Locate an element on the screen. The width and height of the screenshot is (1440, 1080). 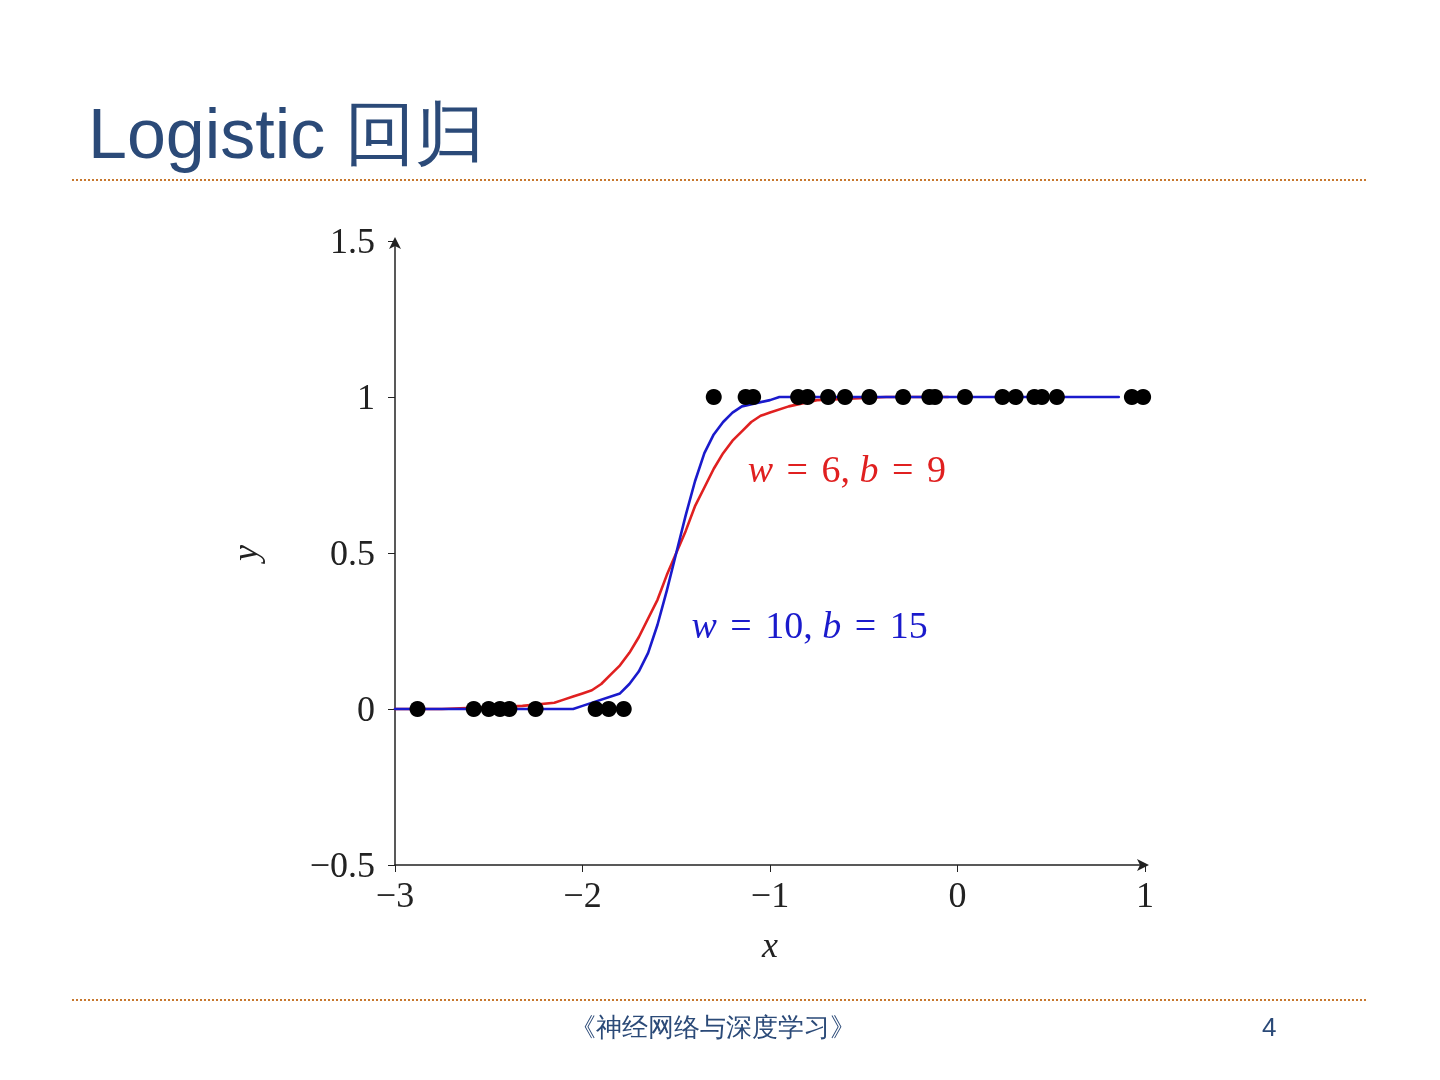
x-tick-label: −1 is located at coordinates (770, 895).